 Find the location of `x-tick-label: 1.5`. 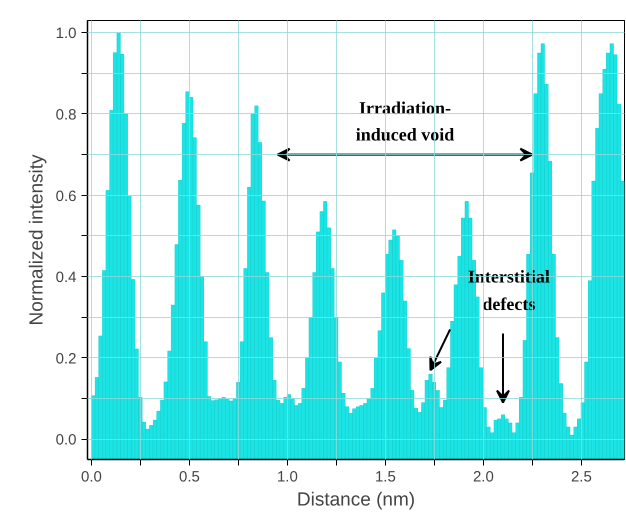

x-tick-label: 1.5 is located at coordinates (385, 477).